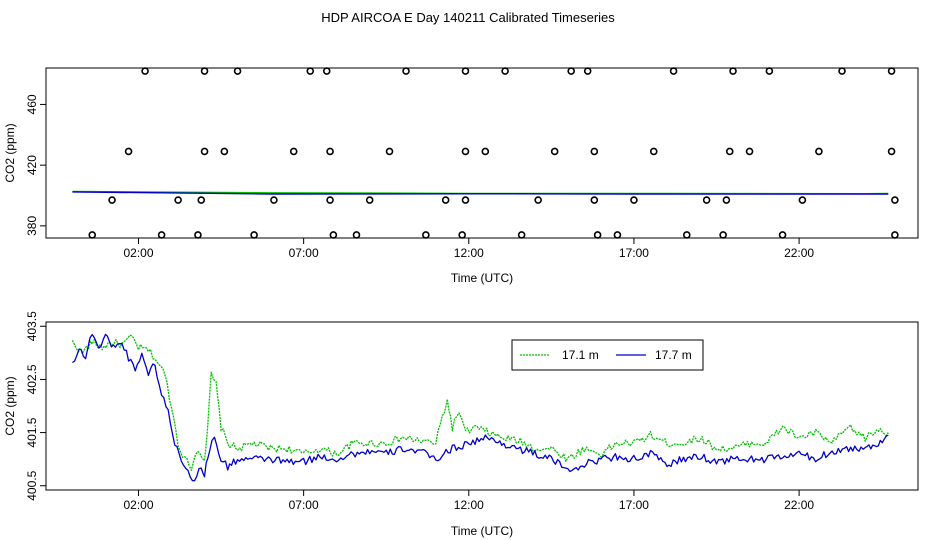  I want to click on bottom-y-axis-label: CO2 (ppm), so click(10, 405).